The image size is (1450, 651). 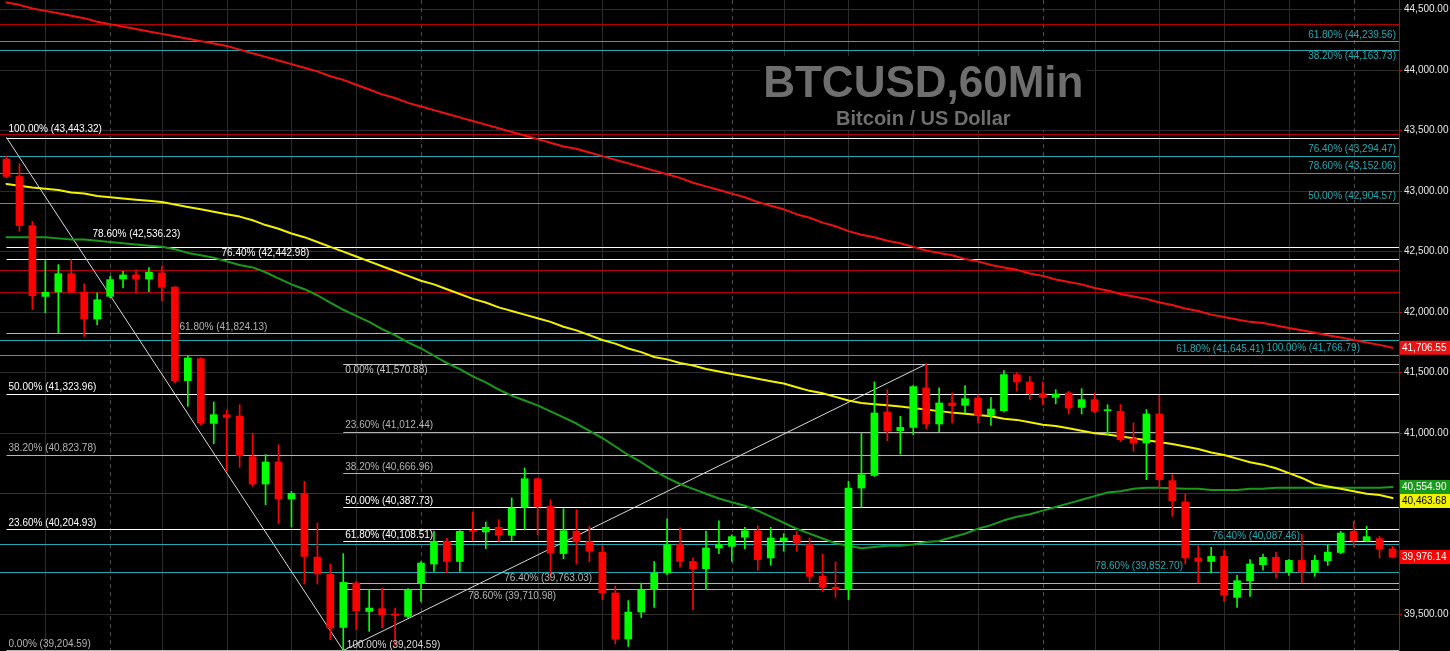 I want to click on ref-line-label: 38.20% (44,163.73), so click(x=1352, y=55).